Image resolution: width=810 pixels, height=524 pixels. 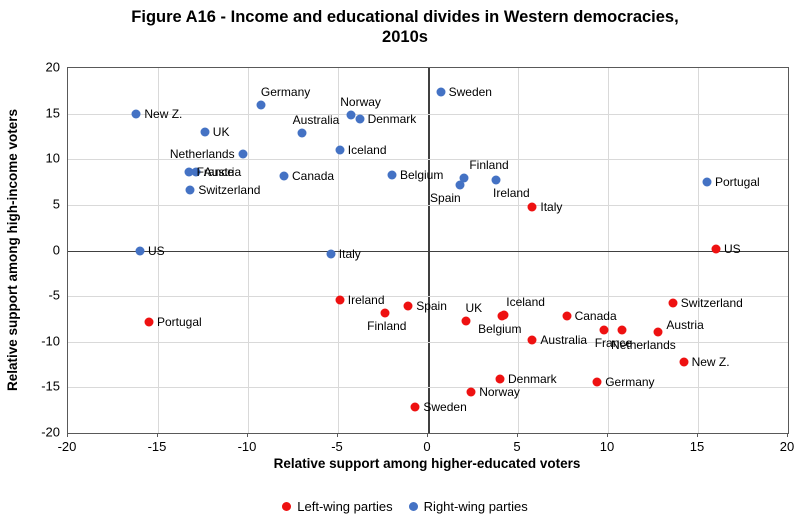 What do you see at coordinates (221, 131) in the screenshot?
I see `data-label-right-wing-parties-uk: UK` at bounding box center [221, 131].